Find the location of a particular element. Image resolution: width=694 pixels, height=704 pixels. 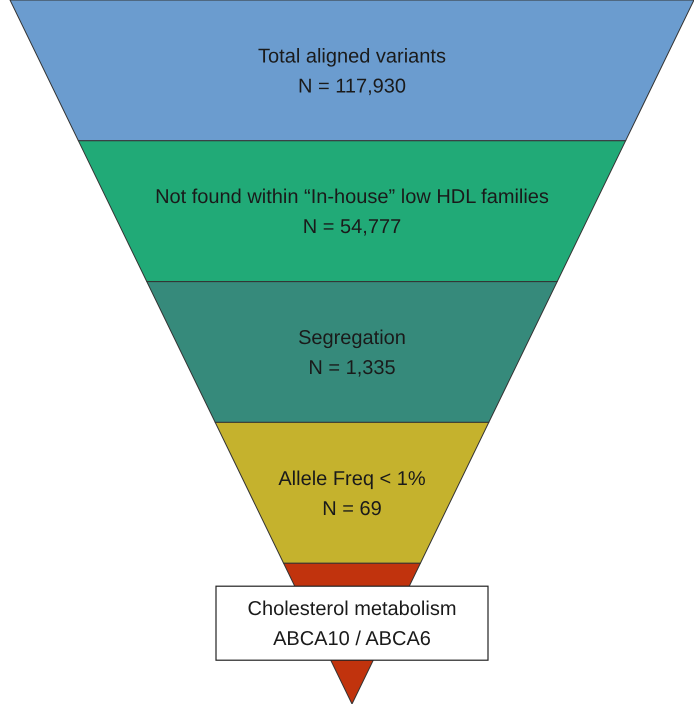

category-label: Segregation is located at coordinates (352, 338).